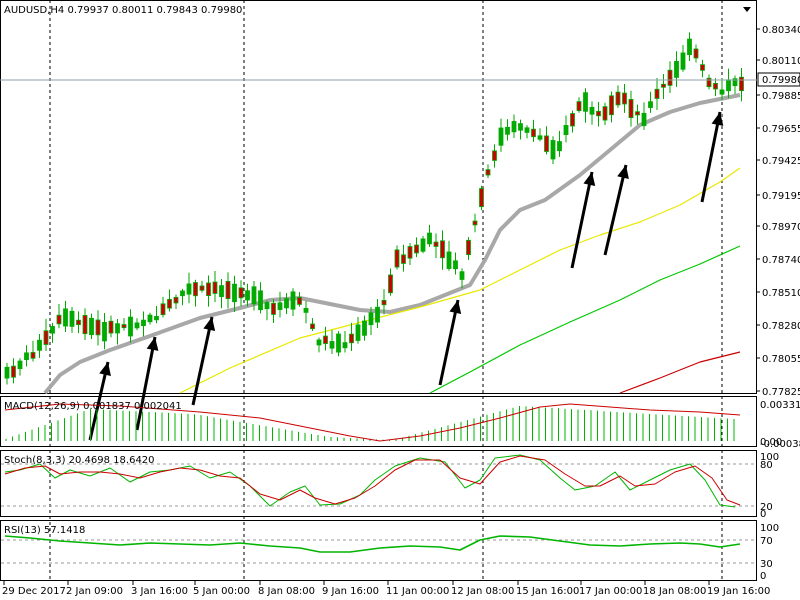  What do you see at coordinates (763, 576) in the screenshot?
I see `rsi-tick-label: 0` at bounding box center [763, 576].